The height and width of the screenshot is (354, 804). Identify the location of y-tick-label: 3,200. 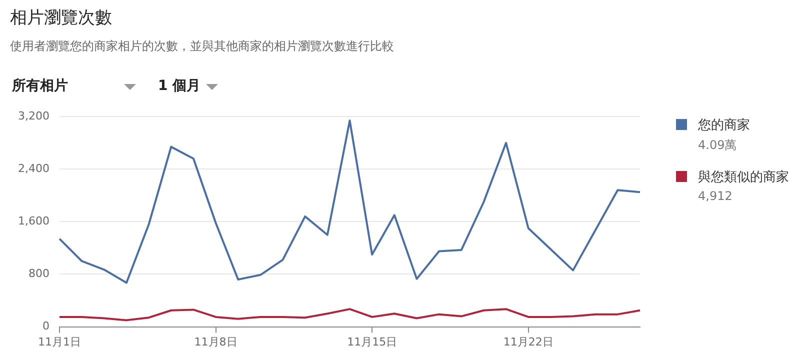
(34, 115).